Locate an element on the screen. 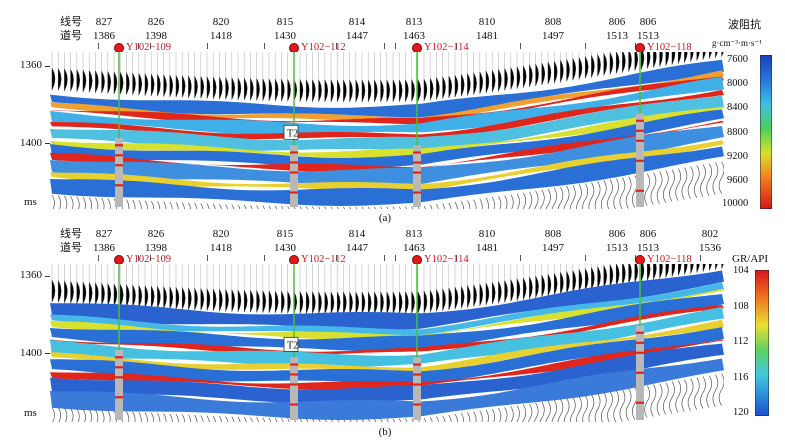  colorbar-tick-label: 104 is located at coordinates (741, 270).